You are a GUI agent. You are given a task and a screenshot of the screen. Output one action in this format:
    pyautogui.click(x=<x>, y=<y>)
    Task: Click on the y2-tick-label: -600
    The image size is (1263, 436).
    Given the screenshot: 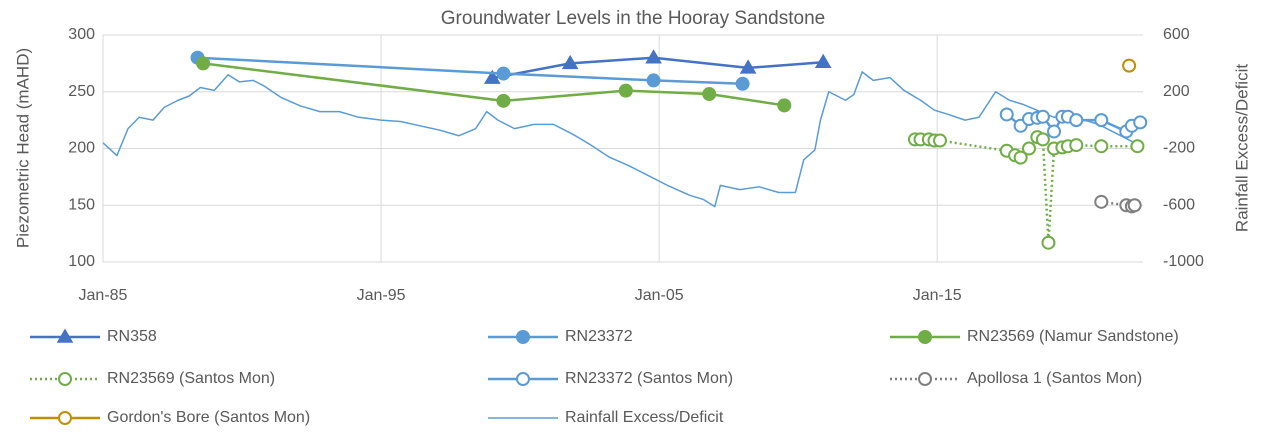 What is the action you would take?
    pyautogui.click(x=1179, y=204)
    